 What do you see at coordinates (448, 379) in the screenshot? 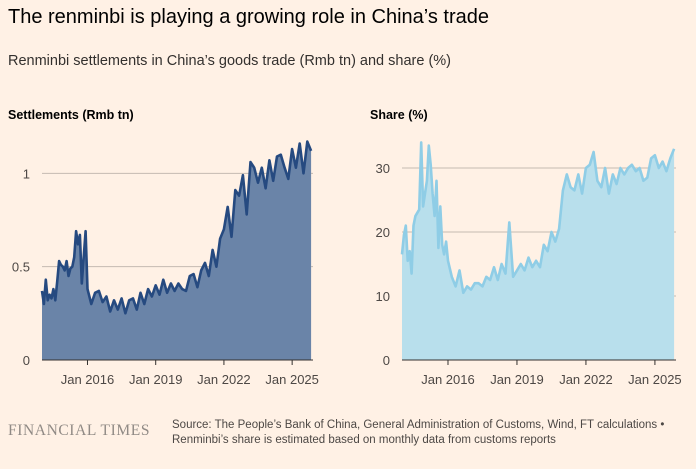
I see `share-xtick-label: Jan 2016` at bounding box center [448, 379].